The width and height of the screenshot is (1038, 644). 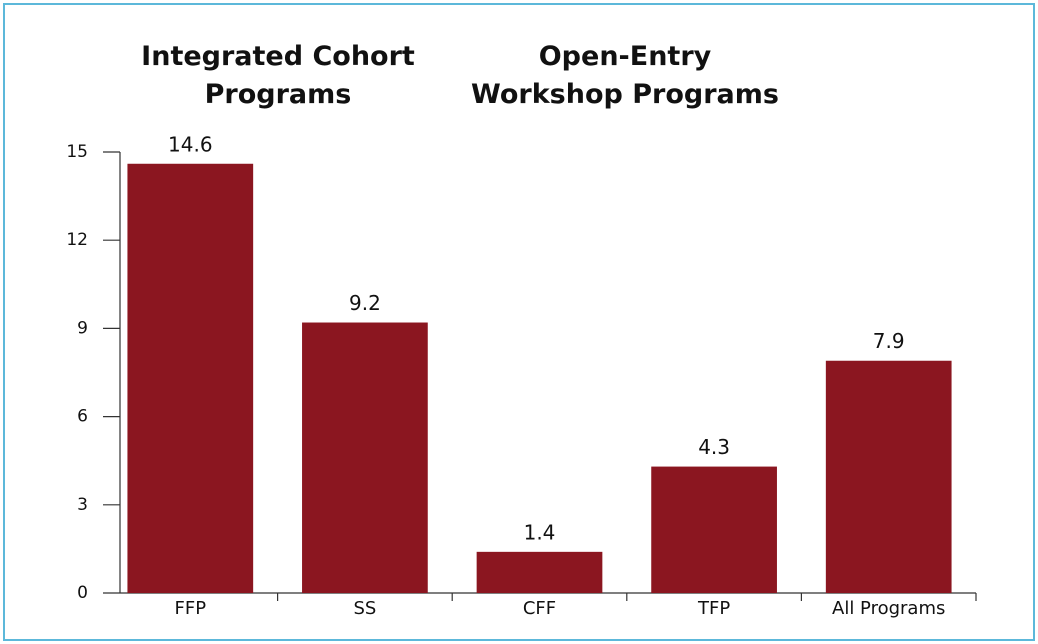 I want to click on y-tick-label: 6, so click(x=82, y=417).